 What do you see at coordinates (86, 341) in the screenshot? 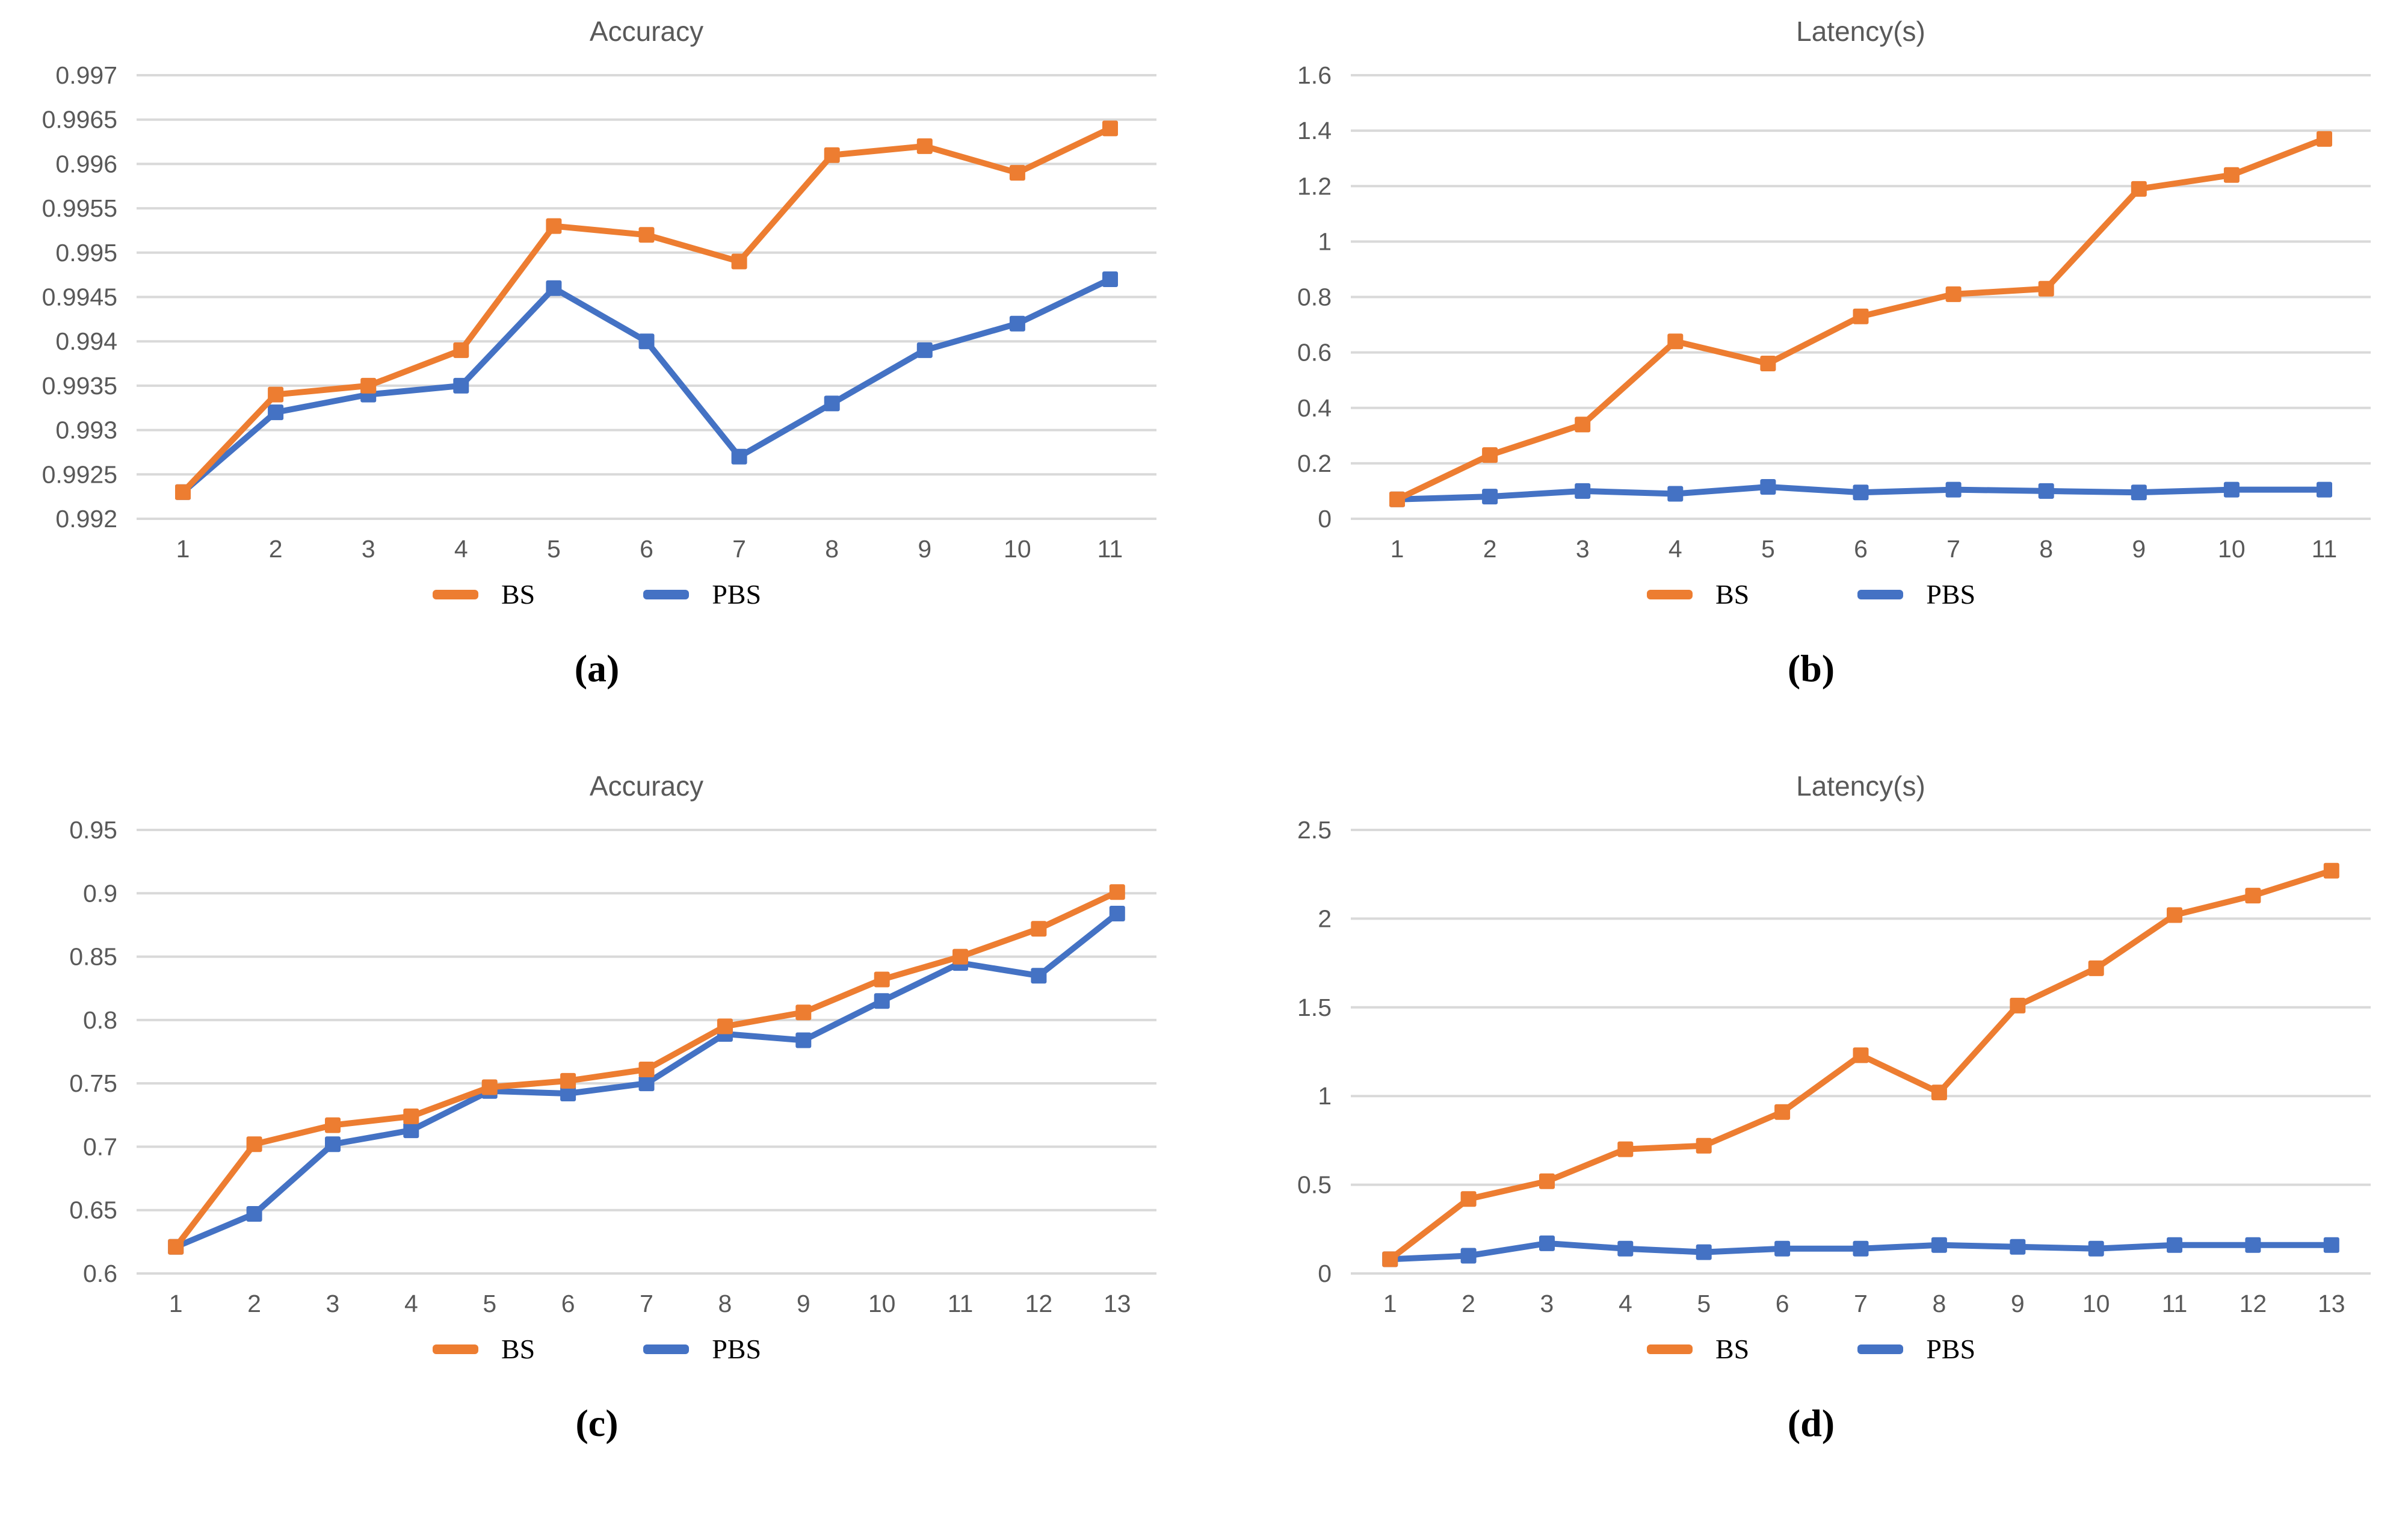
I see `y-axis-tick-label: 0.994` at bounding box center [86, 341].